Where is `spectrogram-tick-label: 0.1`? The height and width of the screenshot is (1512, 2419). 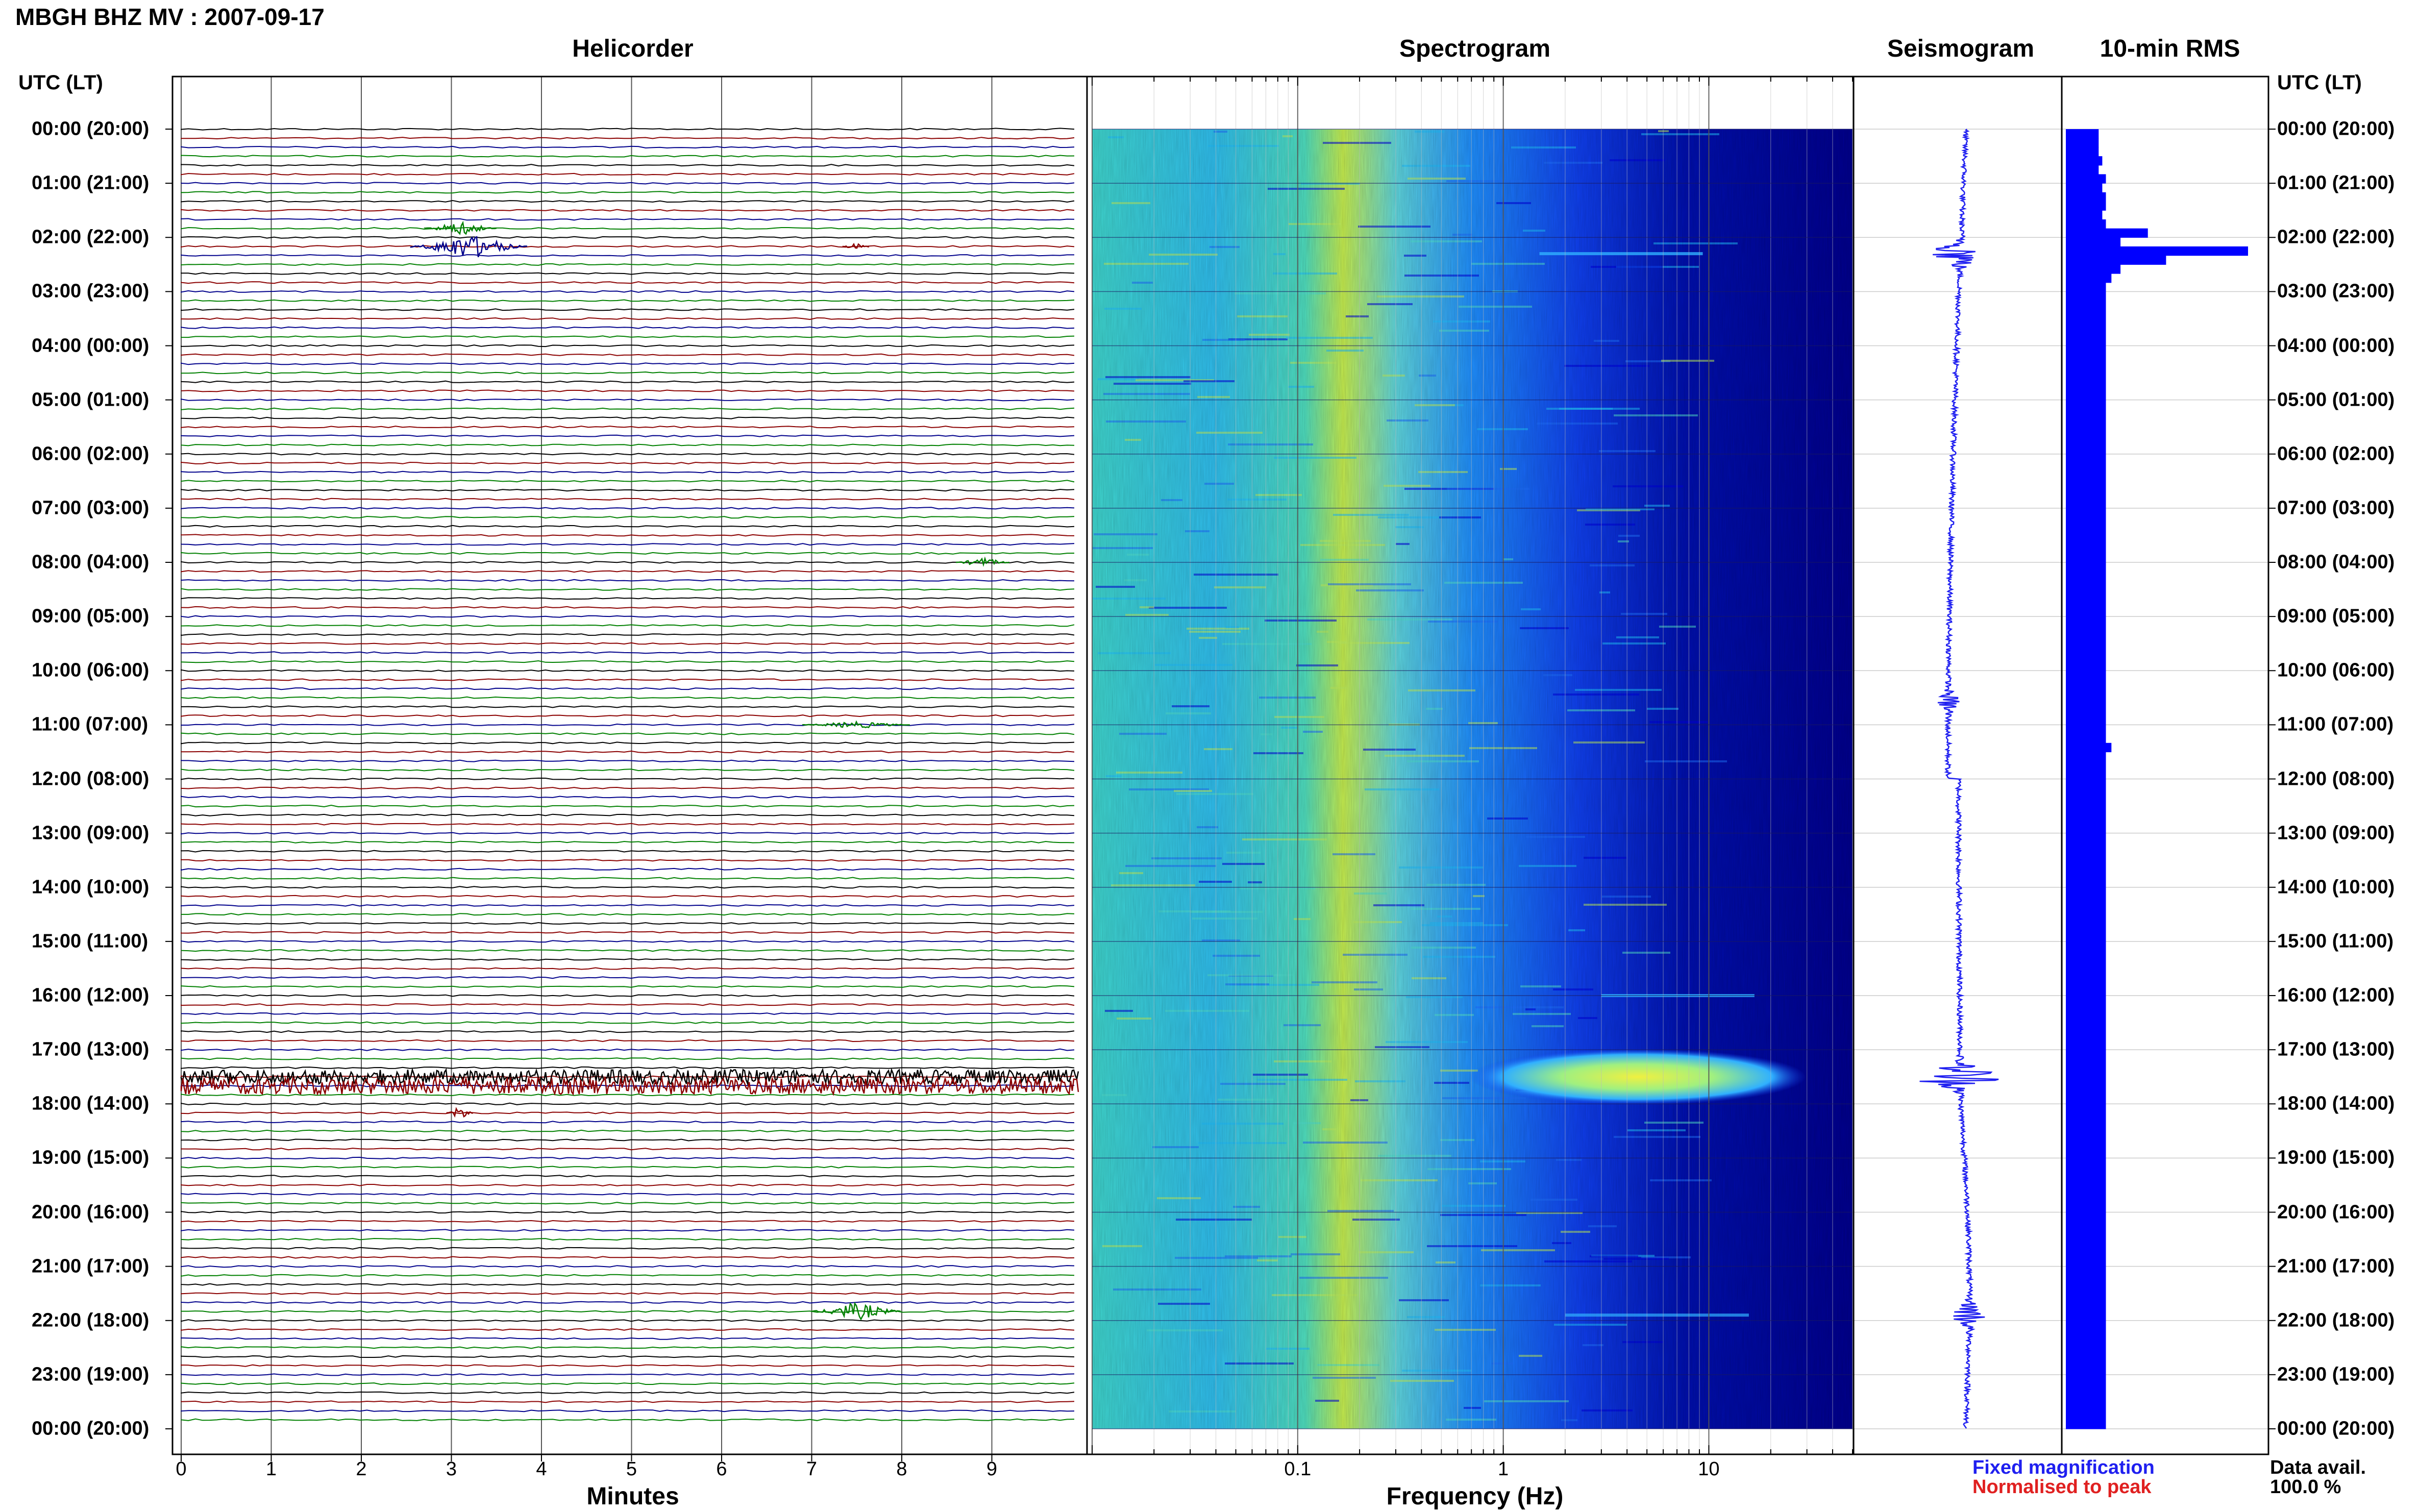 spectrogram-tick-label: 0.1 is located at coordinates (1298, 1469).